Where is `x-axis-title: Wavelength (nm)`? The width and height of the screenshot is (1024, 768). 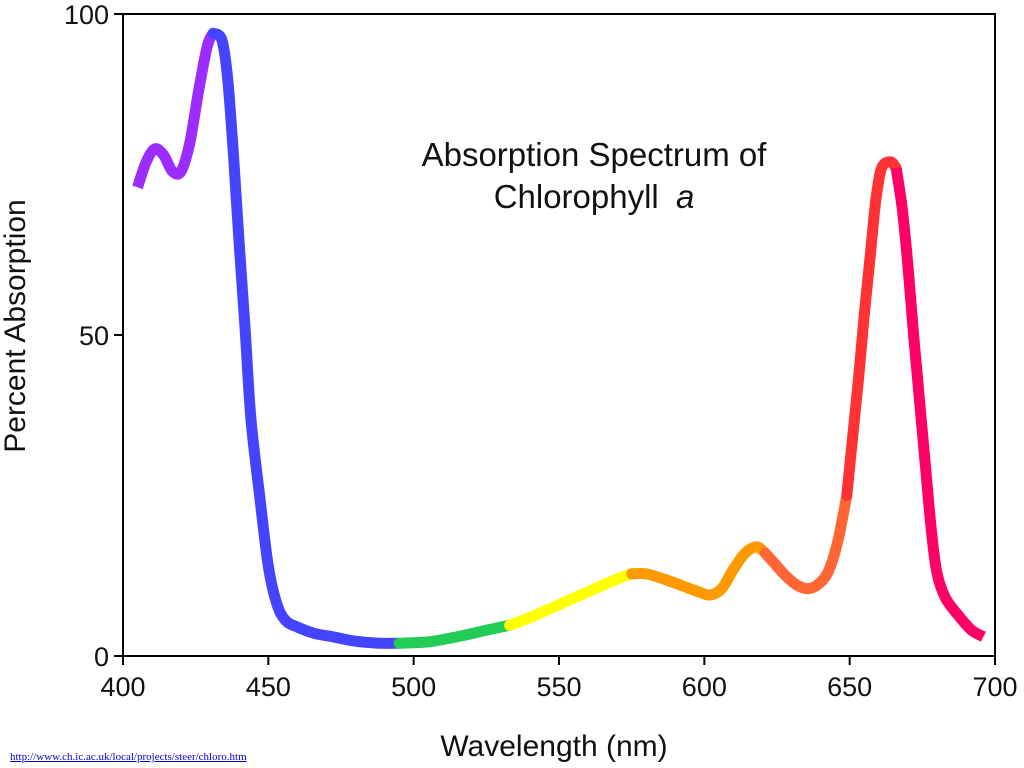
x-axis-title: Wavelength (nm) is located at coordinates (553, 746).